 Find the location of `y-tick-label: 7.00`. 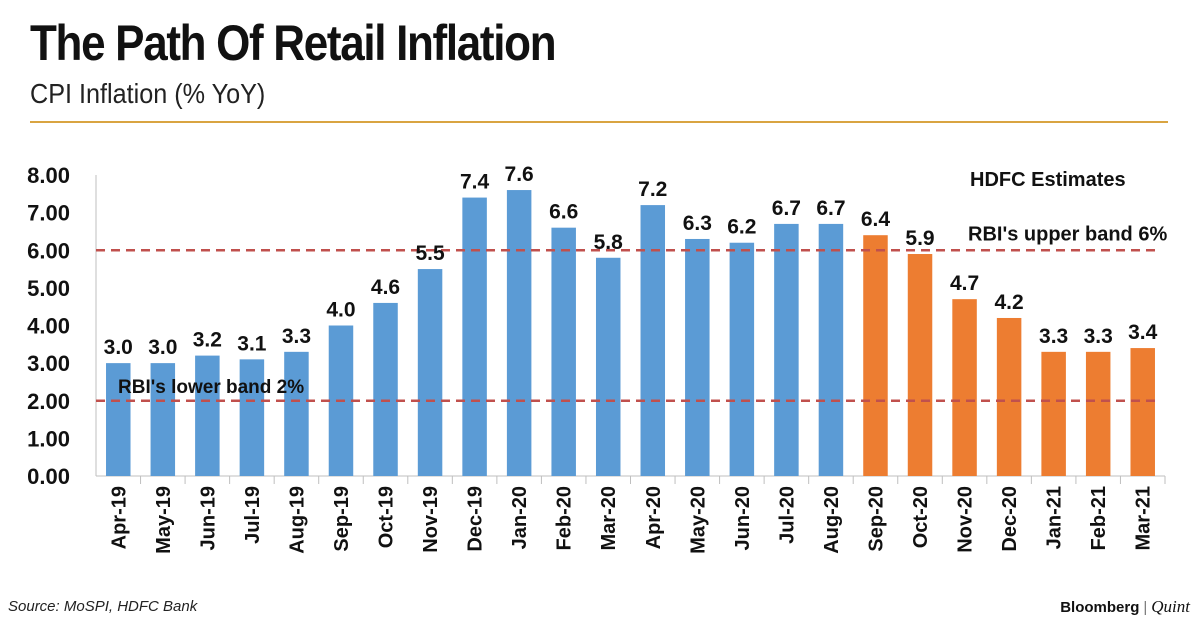

y-tick-label: 7.00 is located at coordinates (48, 213).